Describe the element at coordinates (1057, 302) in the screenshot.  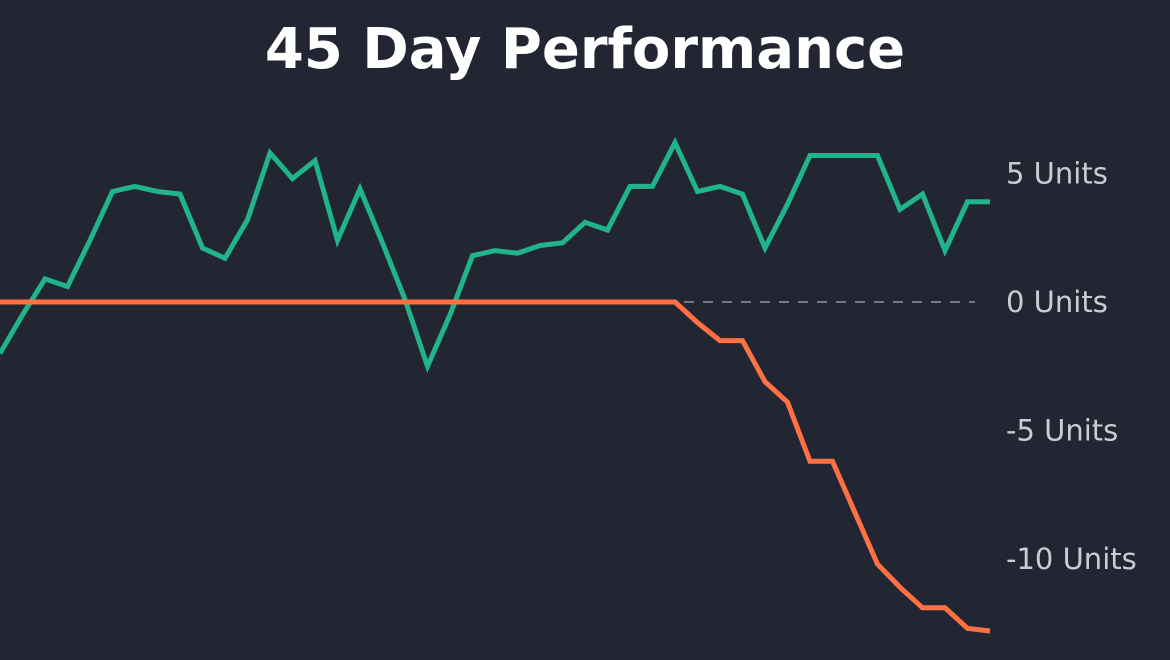
I see `y-tick-label: 0 Units` at that location.